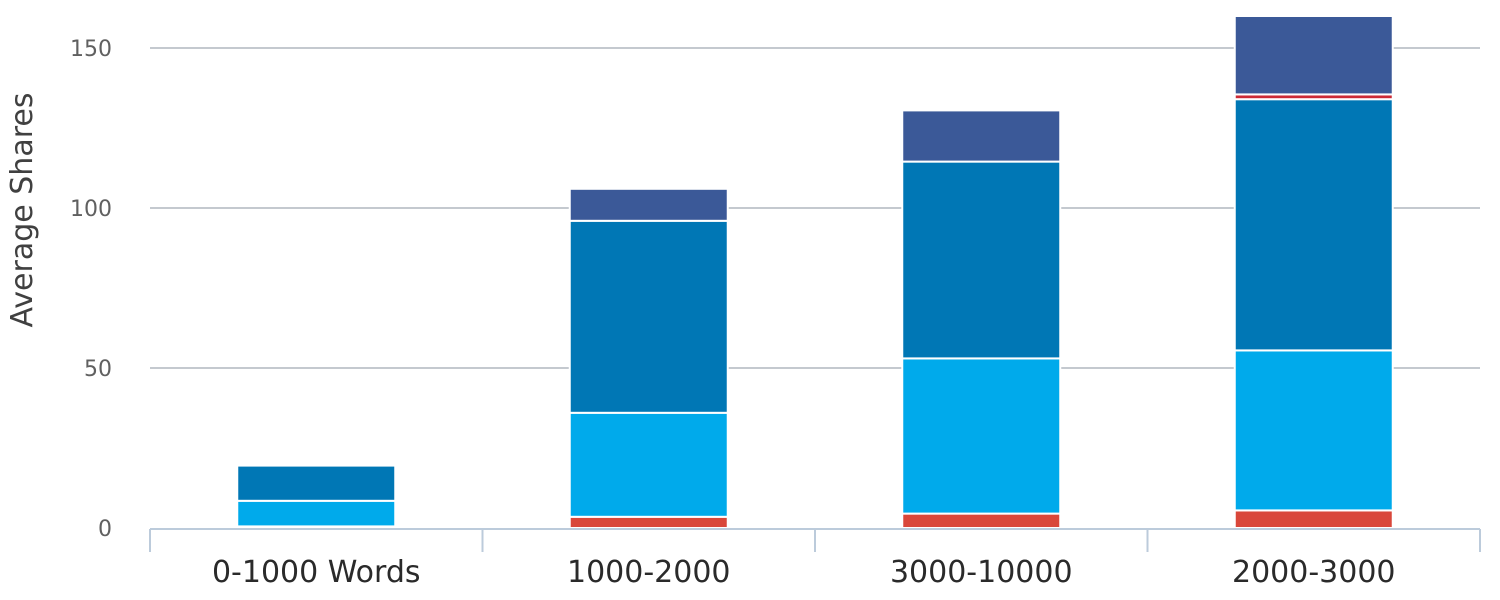 This screenshot has height=600, width=1500. I want to click on y-tick-label: 50, so click(98, 369).